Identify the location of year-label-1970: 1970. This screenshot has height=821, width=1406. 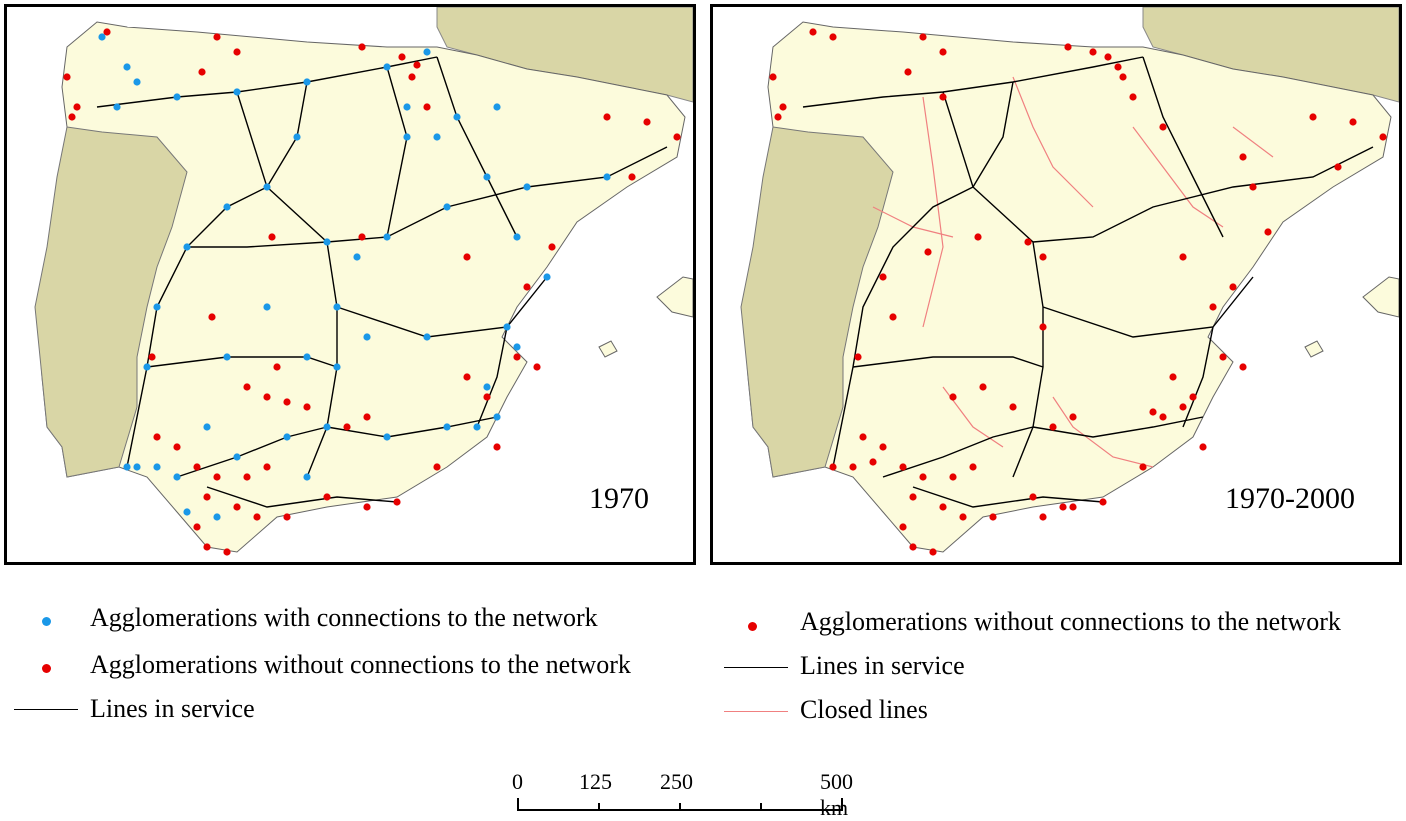
(619, 498).